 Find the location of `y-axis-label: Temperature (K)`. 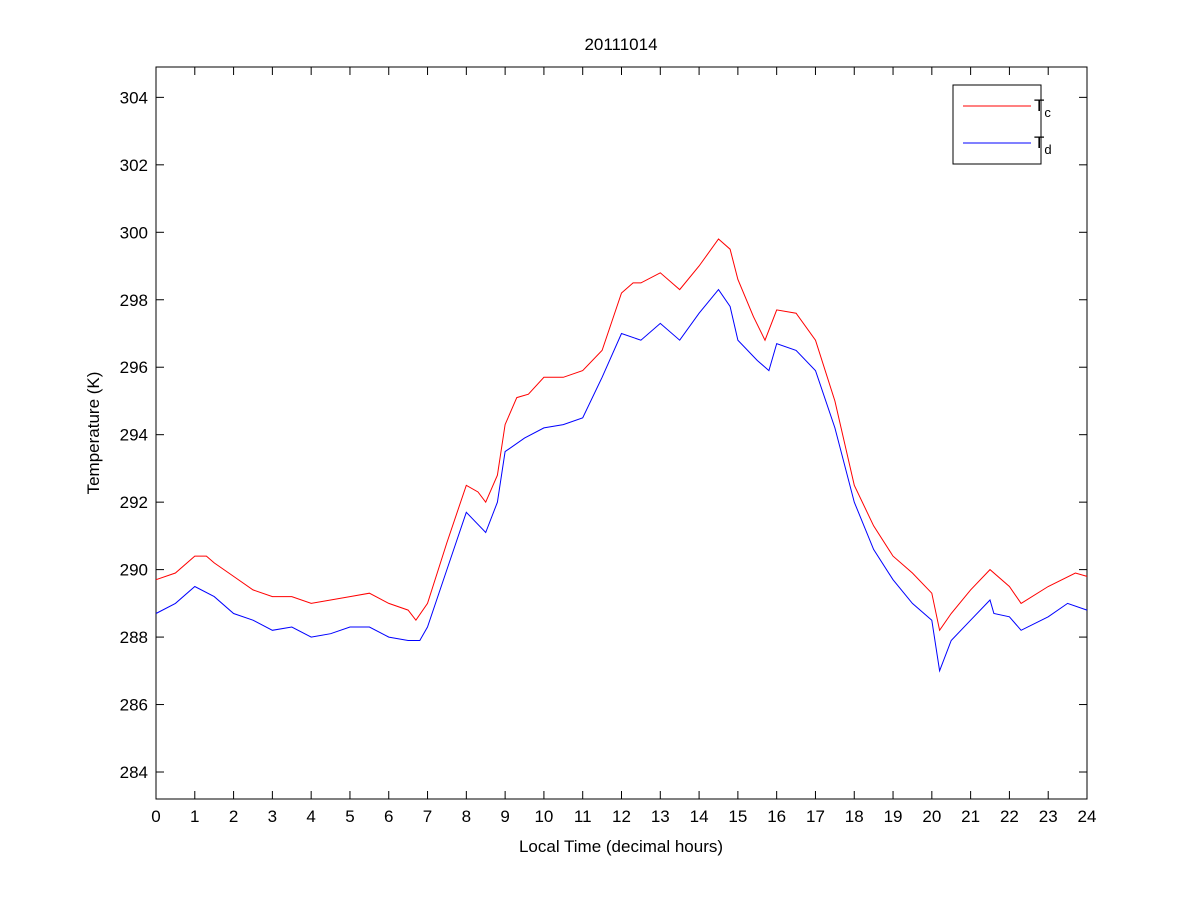

y-axis-label: Temperature (K) is located at coordinates (93, 433).